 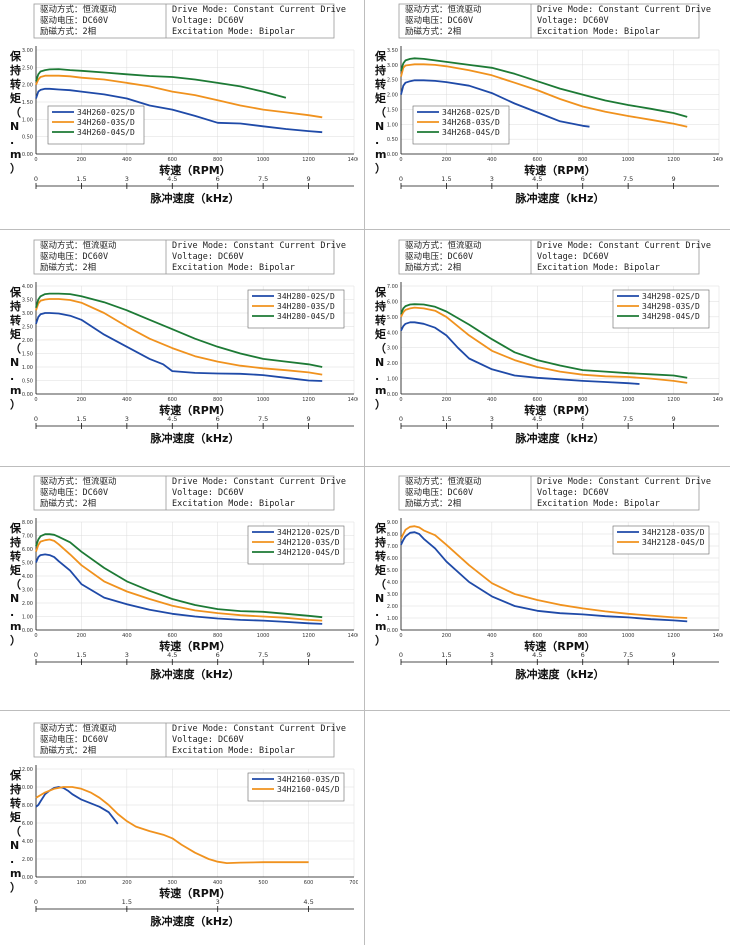 What do you see at coordinates (27, 537) in the screenshot?
I see `y-tick-label: 7.00` at bounding box center [27, 537].